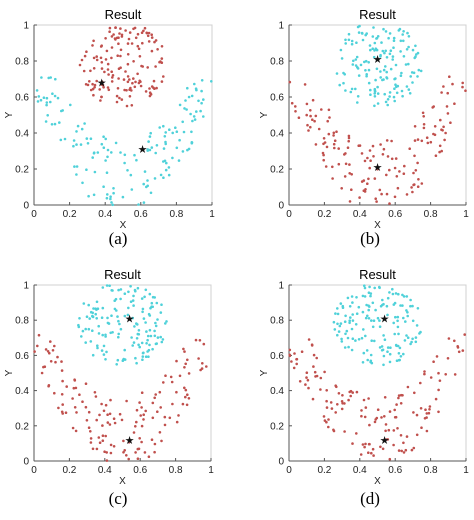 The height and width of the screenshot is (520, 474). I want to click on y-tick-label: 0.8, so click(277, 321).